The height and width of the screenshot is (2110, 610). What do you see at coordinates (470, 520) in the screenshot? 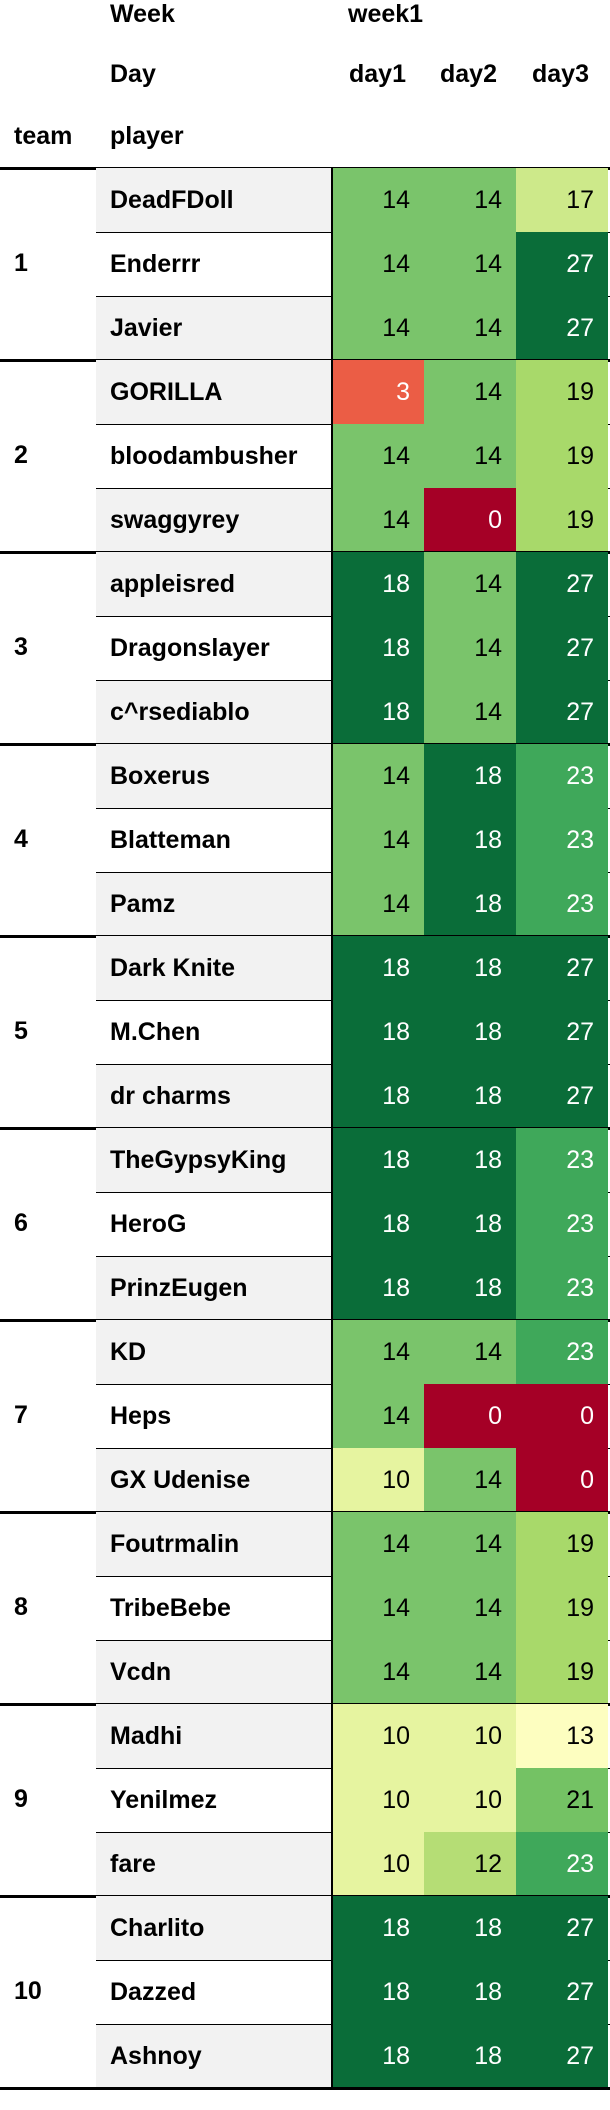
I see `score-day2: 0` at bounding box center [470, 520].